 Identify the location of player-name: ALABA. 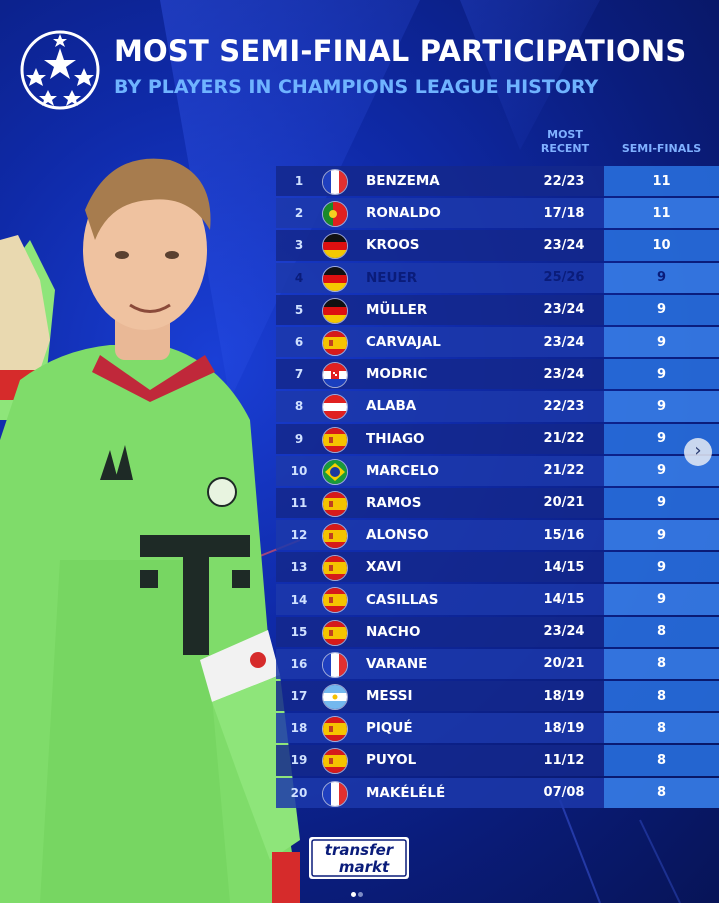
(391, 406).